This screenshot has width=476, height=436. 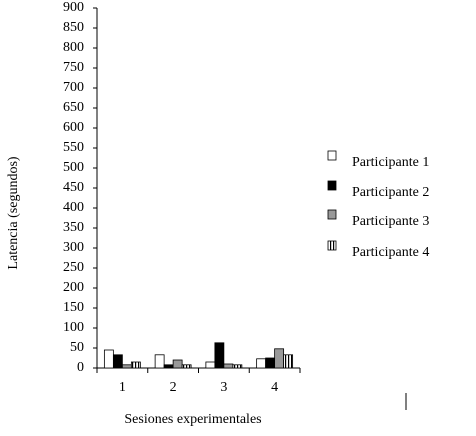 I want to click on y-tick-label: 500, so click(x=73, y=167).